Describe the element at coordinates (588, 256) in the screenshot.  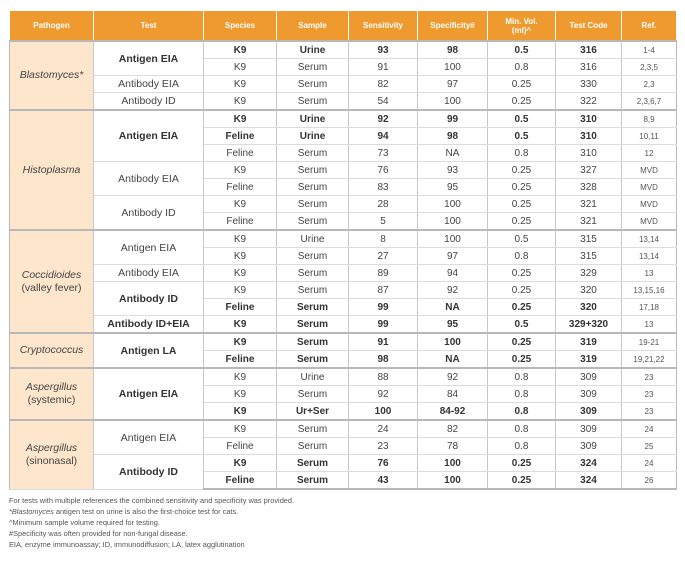
I see `test-code-cell: 315` at that location.